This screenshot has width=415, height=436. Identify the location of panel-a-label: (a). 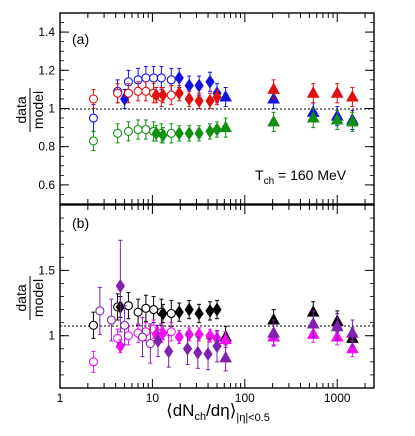
(80, 39).